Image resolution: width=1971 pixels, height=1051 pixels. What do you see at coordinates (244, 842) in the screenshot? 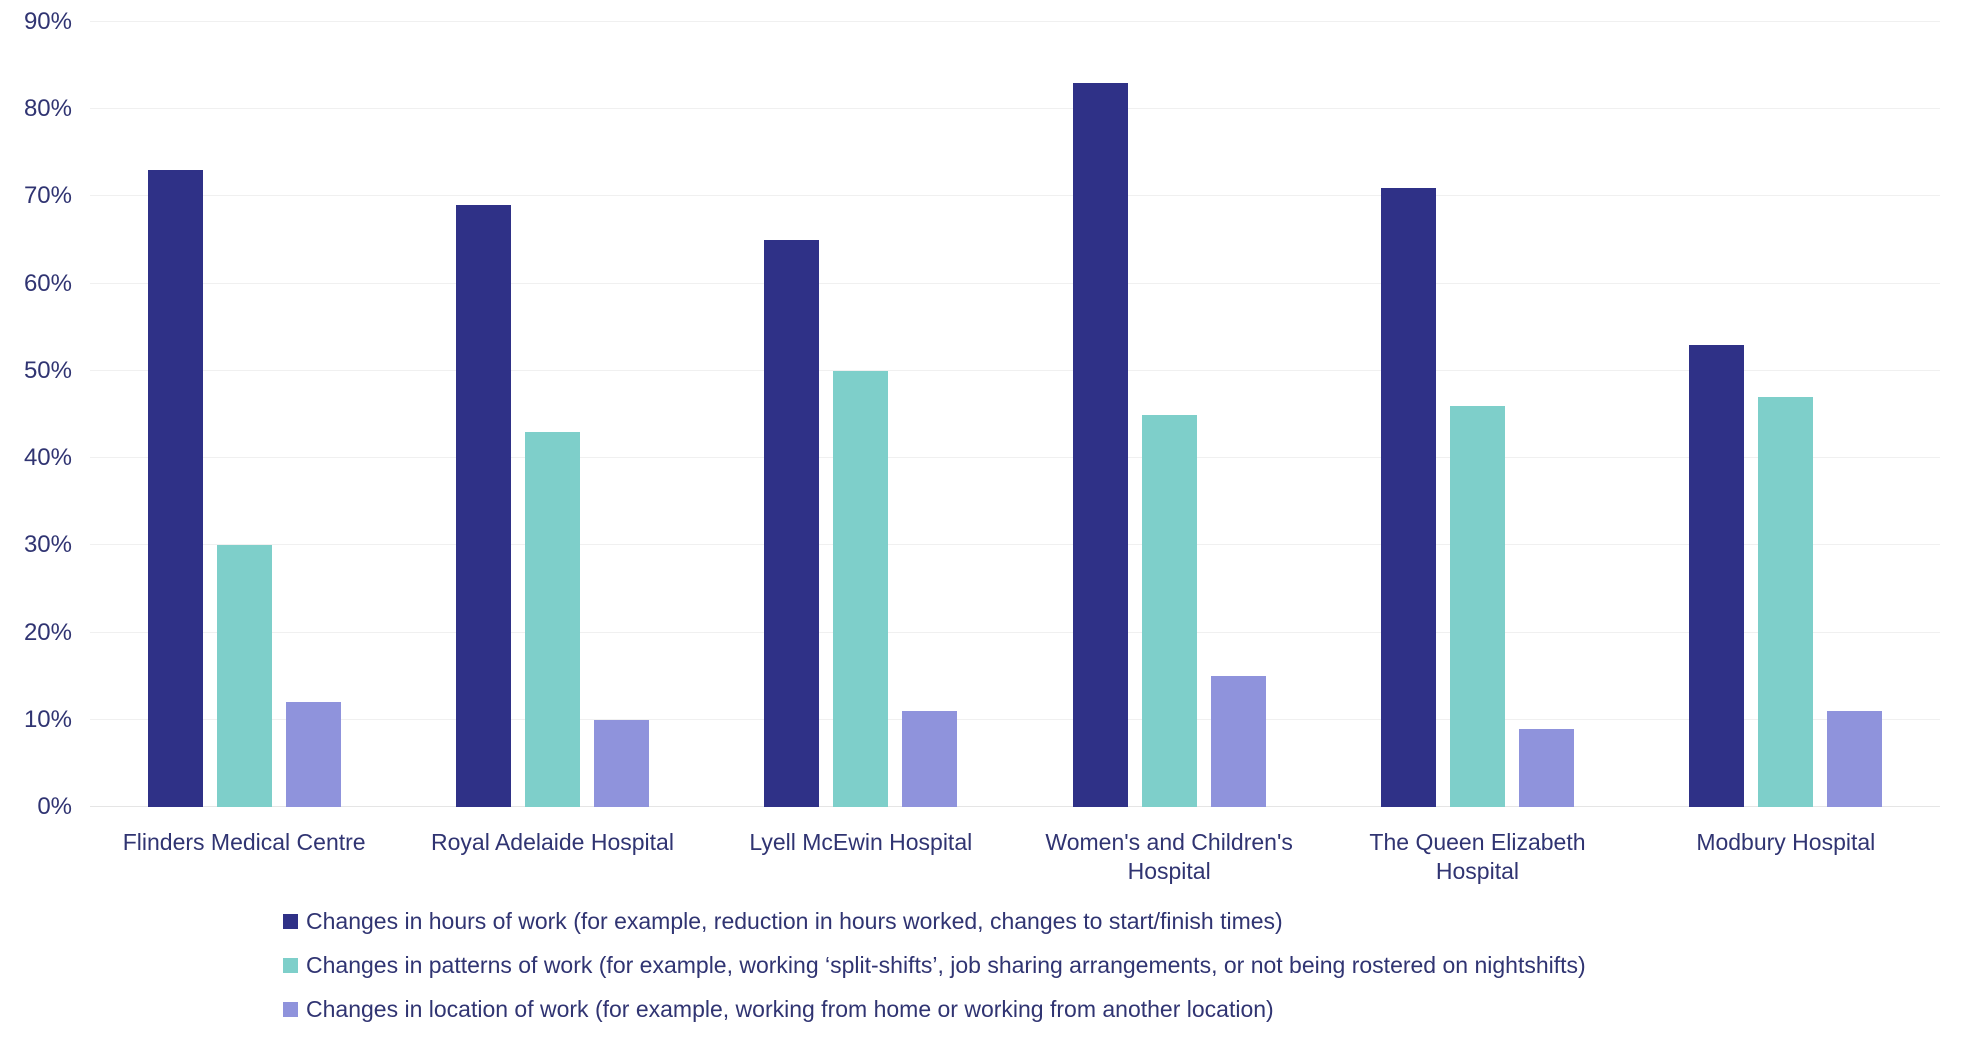
I see `x-category-label-text: Flinders Medical Centre` at bounding box center [244, 842].